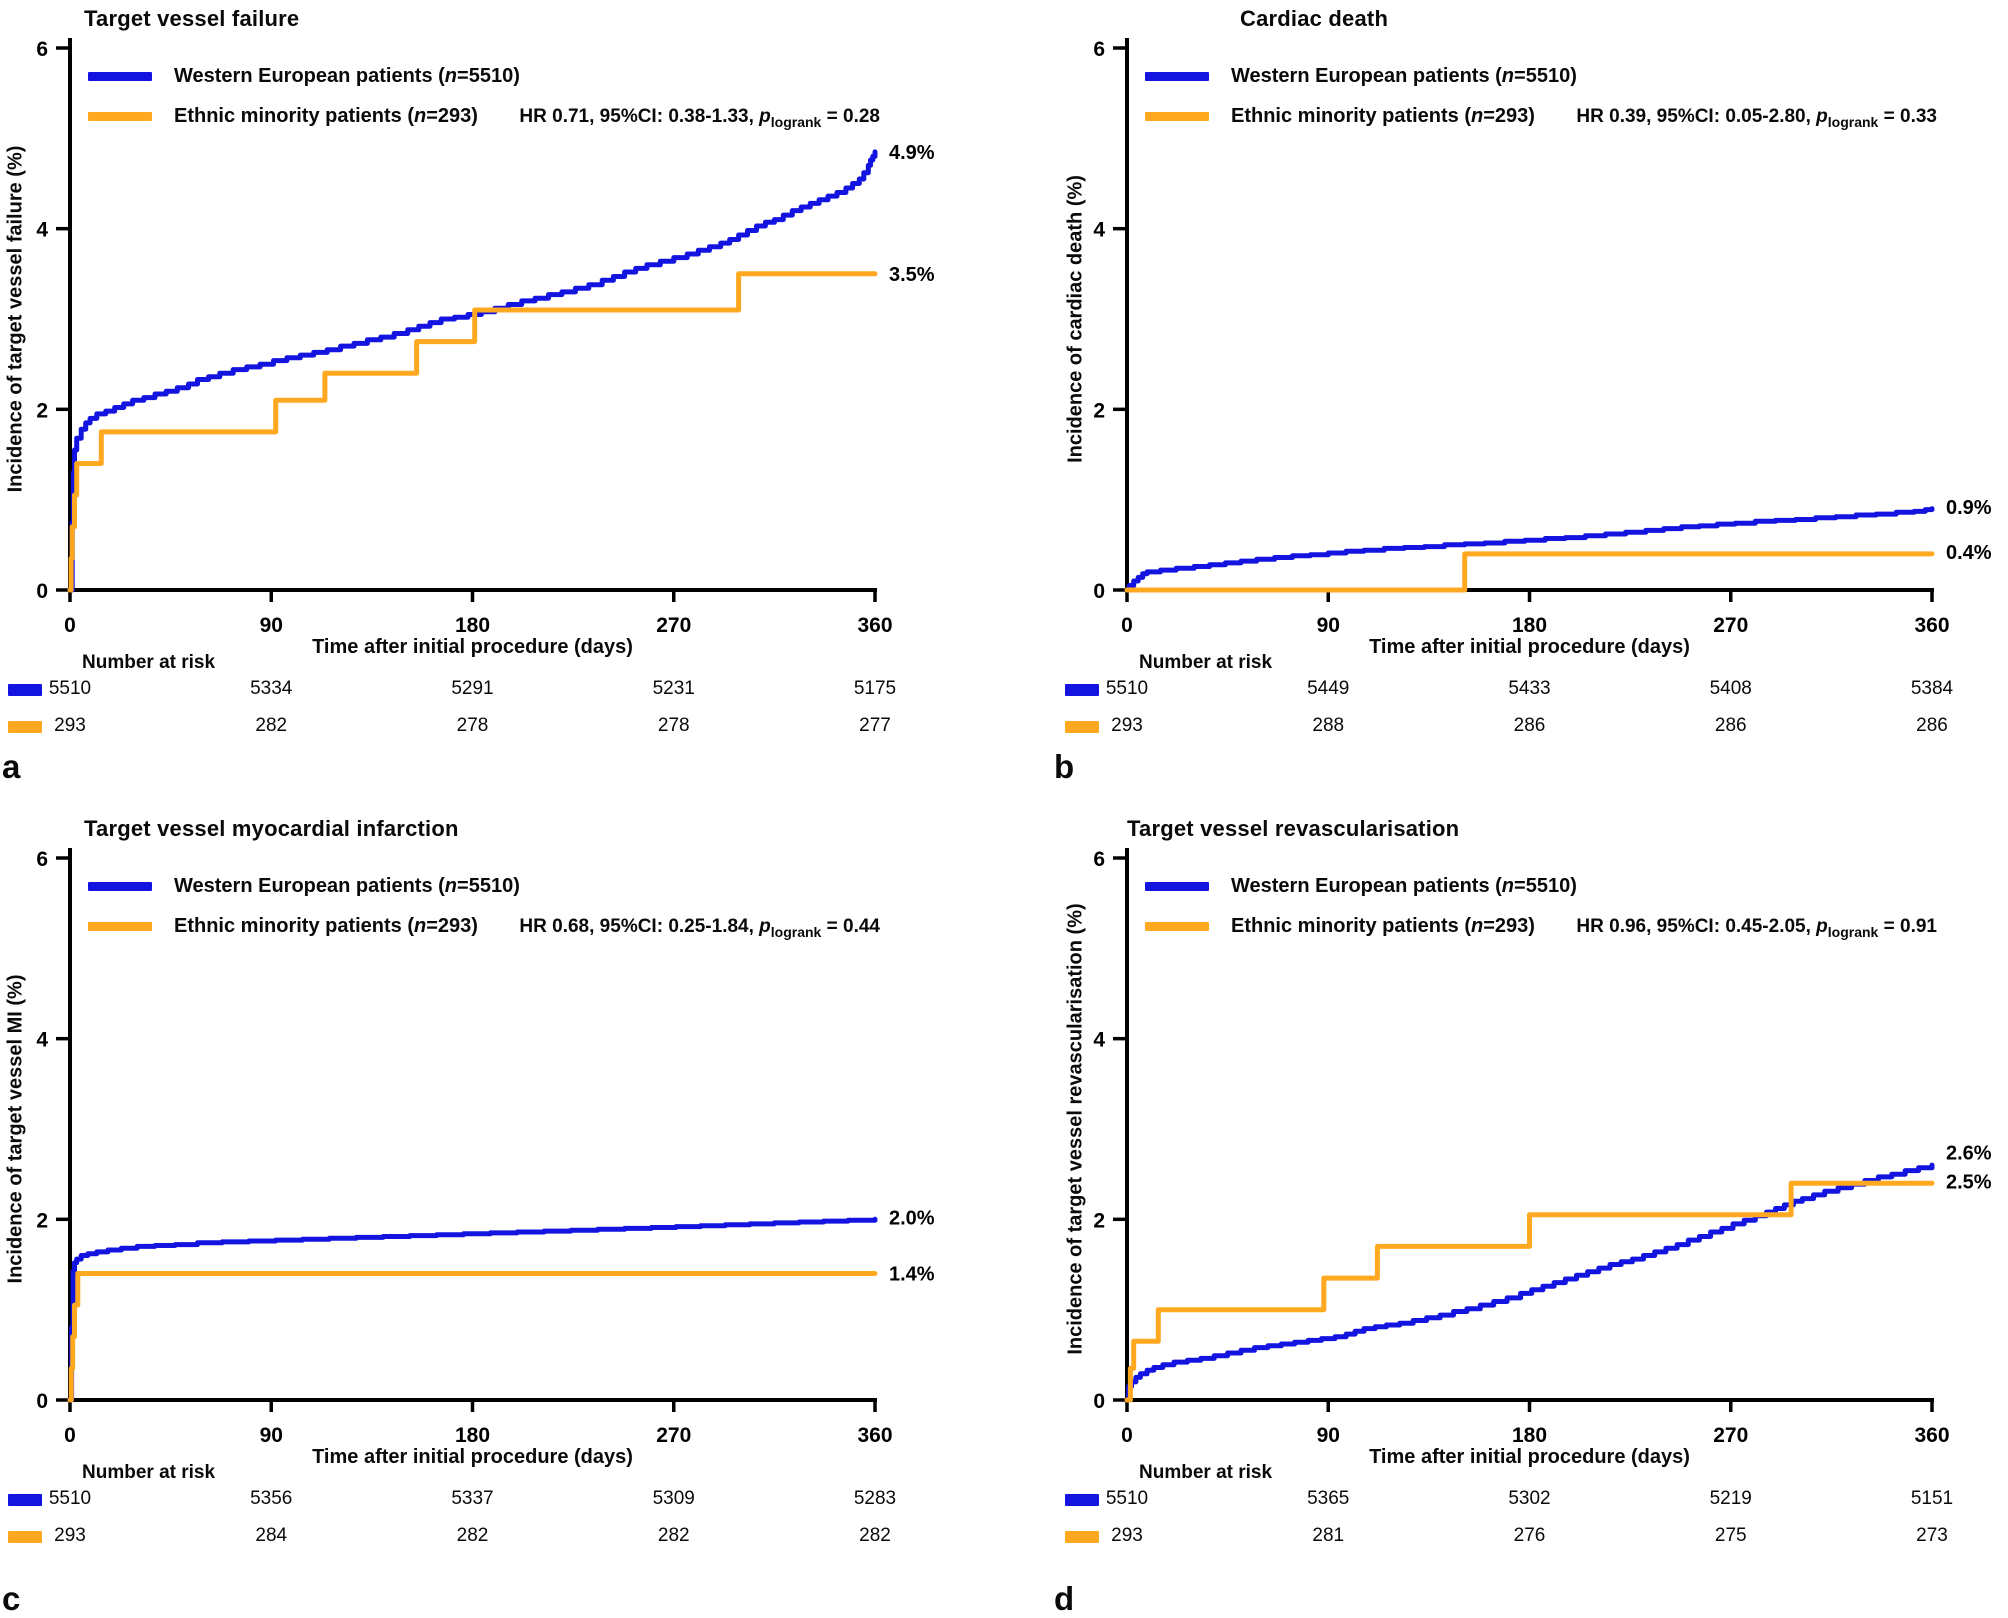 The width and height of the screenshot is (2008, 1618). Describe the element at coordinates (149, 662) in the screenshot. I see `number-at-risk-header: Number at risk` at that location.